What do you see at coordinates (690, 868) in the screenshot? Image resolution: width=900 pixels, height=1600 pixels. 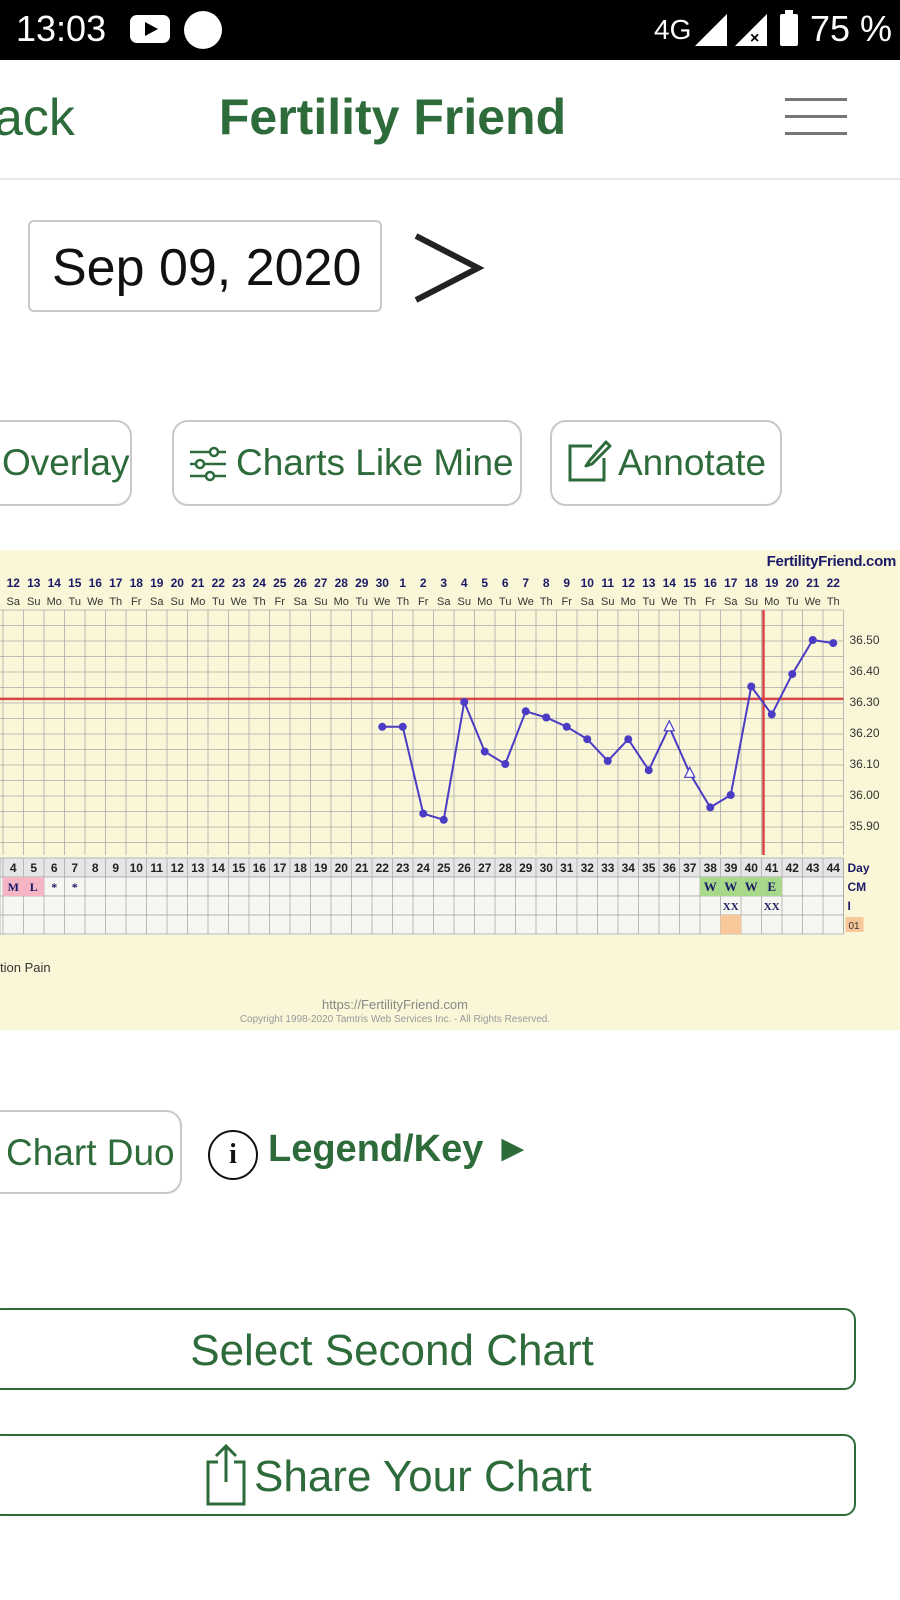 I see `cycle-day-label: 37` at bounding box center [690, 868].